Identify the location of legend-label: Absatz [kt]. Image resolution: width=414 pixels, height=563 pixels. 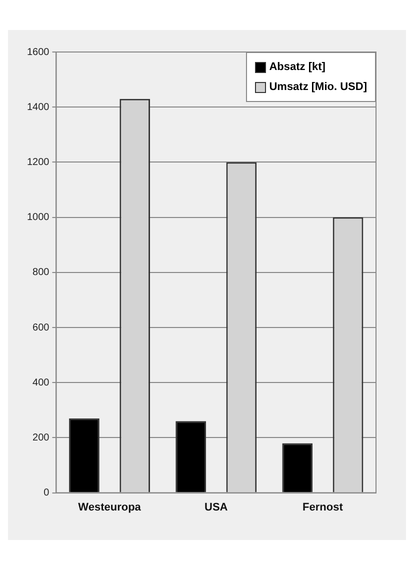
(297, 67).